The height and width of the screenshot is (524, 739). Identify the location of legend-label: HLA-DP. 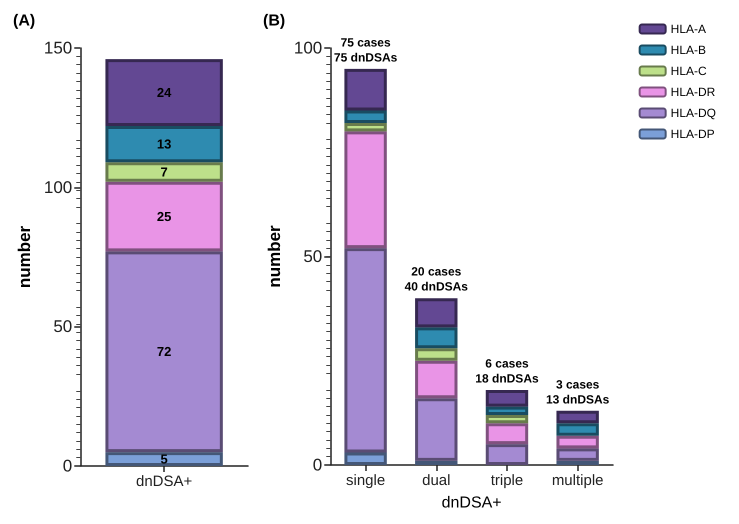
(692, 134).